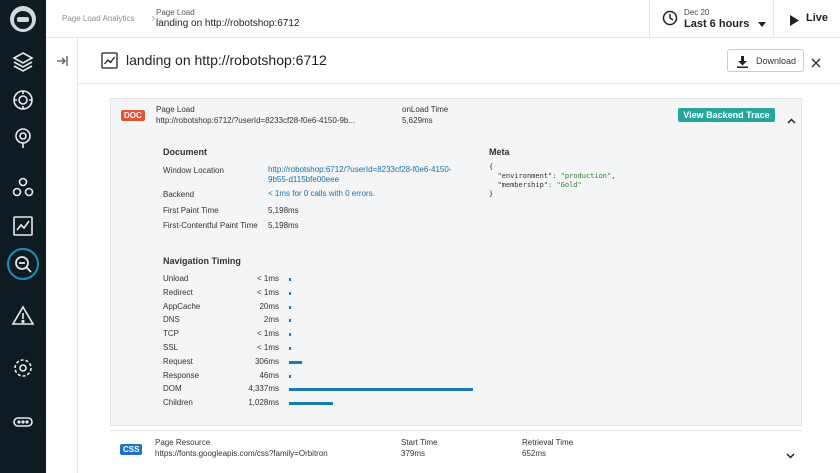  Describe the element at coordinates (269, 375) in the screenshot. I see `nav-timing-value: 46ms` at that location.